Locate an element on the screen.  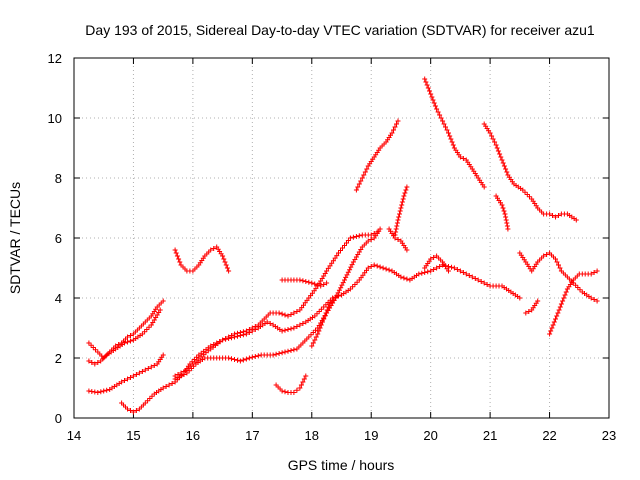
series-s1 is located at coordinates (126, 329).